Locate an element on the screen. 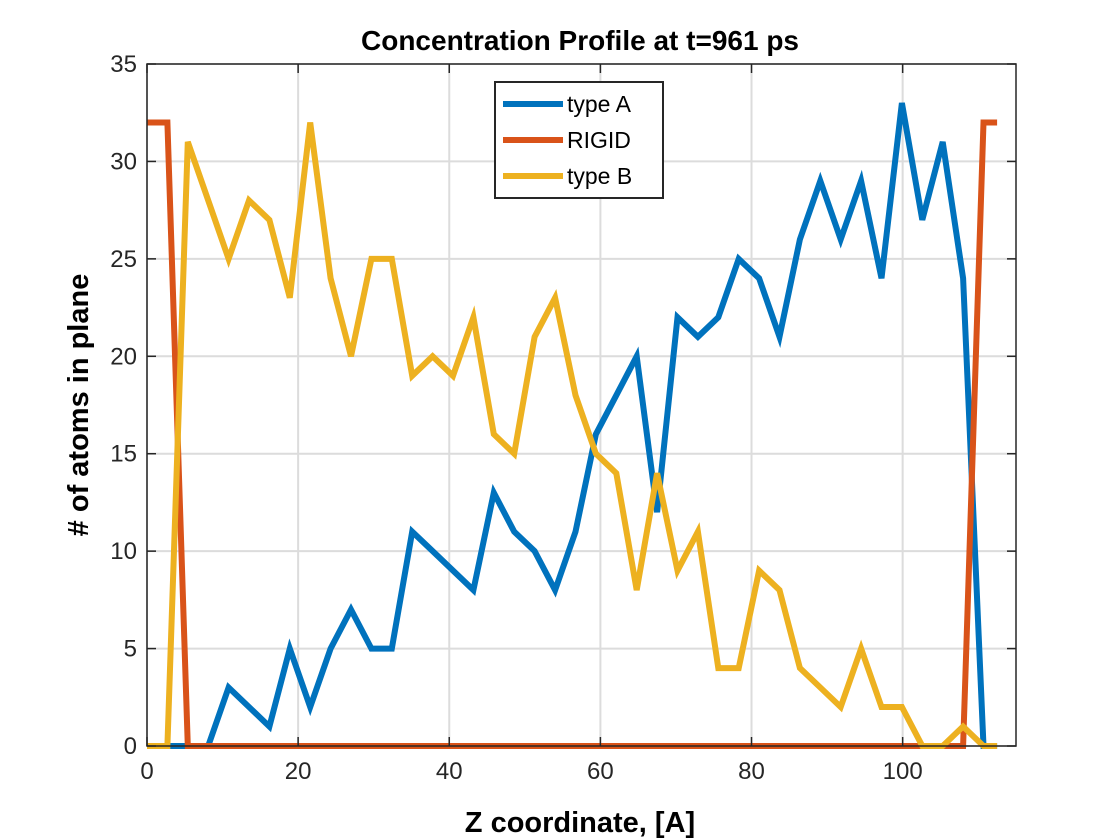 The width and height of the screenshot is (1120, 840). y-tick-label: 5 is located at coordinates (130, 649).